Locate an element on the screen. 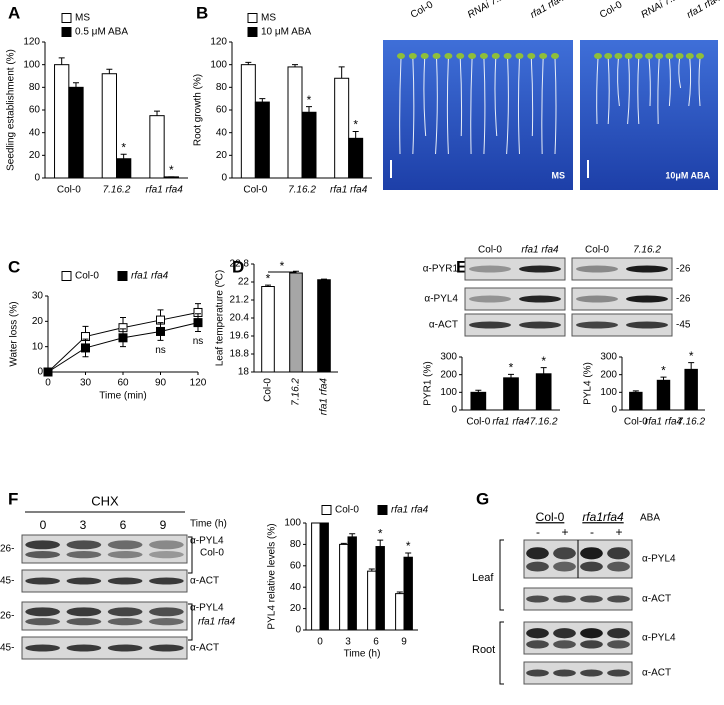  size-label: 45- is located at coordinates (7, 581).